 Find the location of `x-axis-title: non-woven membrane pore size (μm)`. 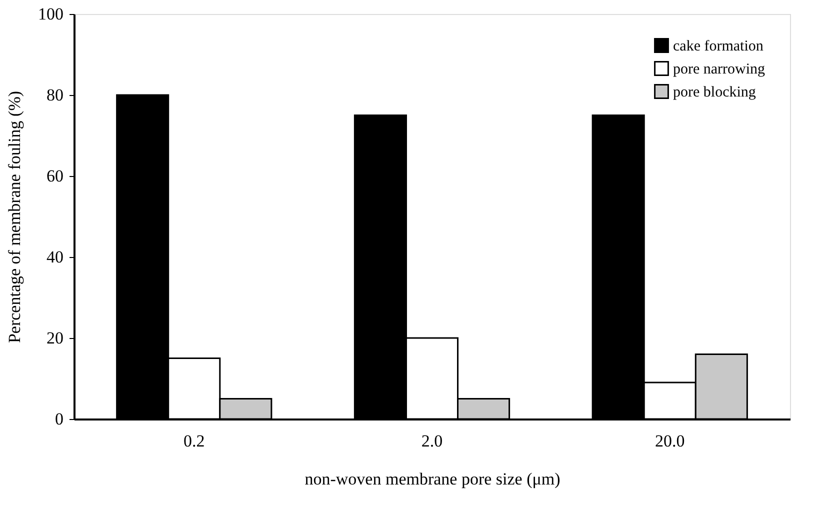

x-axis-title: non-woven membrane pore size (μm) is located at coordinates (432, 479).